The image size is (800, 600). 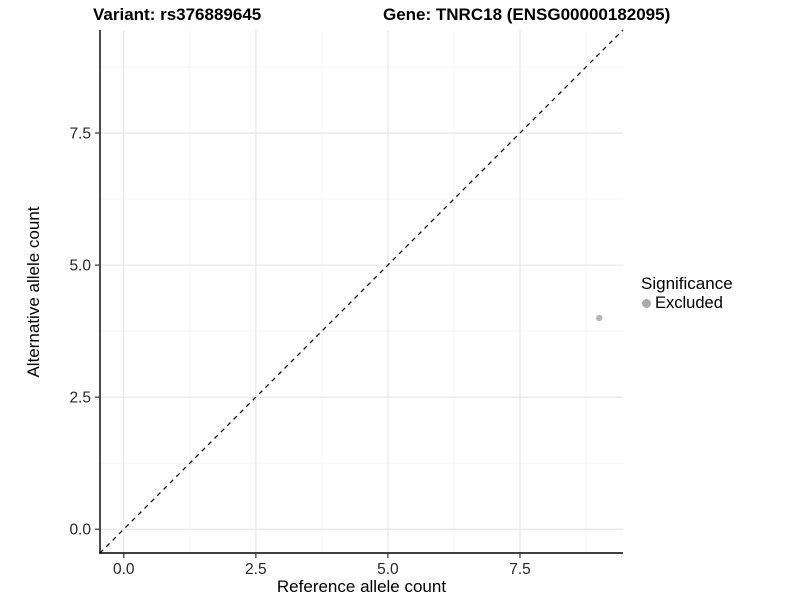 I want to click on x-tick-label: 2.5, so click(x=256, y=569).